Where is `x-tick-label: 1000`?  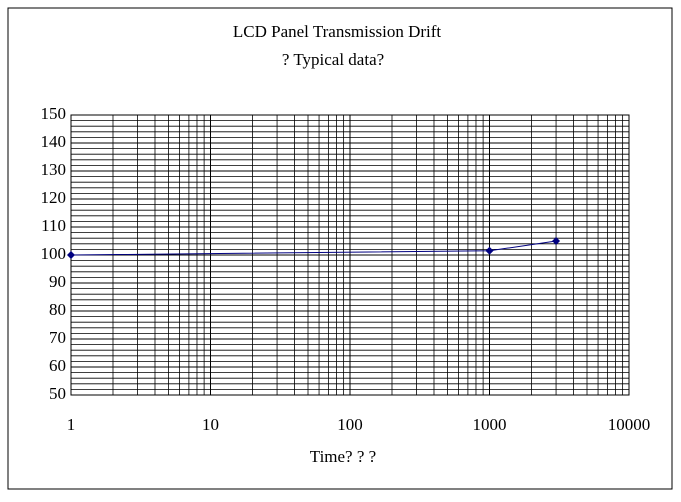 x-tick-label: 1000 is located at coordinates (490, 424).